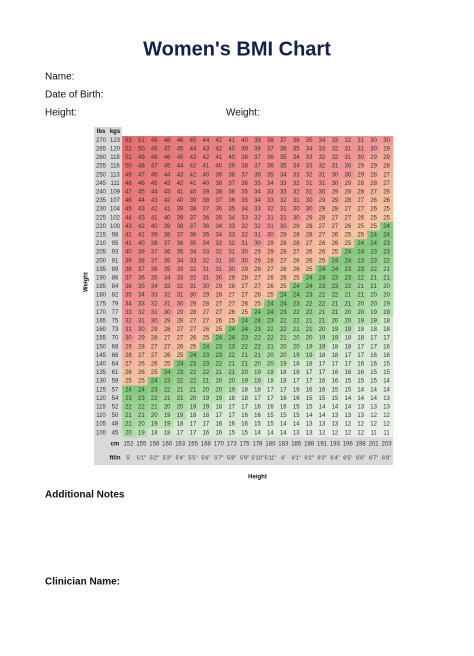 The height and width of the screenshot is (656, 474). What do you see at coordinates (283, 425) in the screenshot?
I see `bmi-cell: 14` at bounding box center [283, 425].